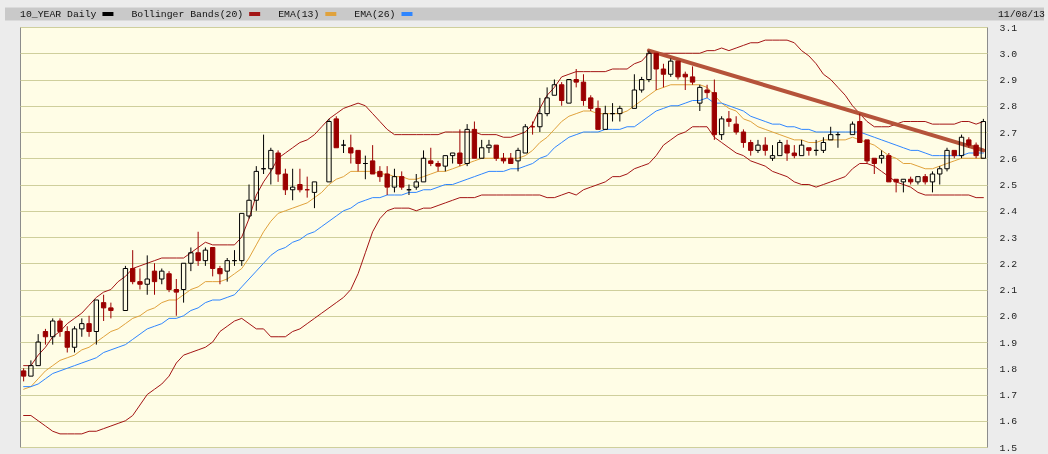 This screenshot has height=454, width=1048. I want to click on y-tick-label: 3.0, so click(1008, 54).